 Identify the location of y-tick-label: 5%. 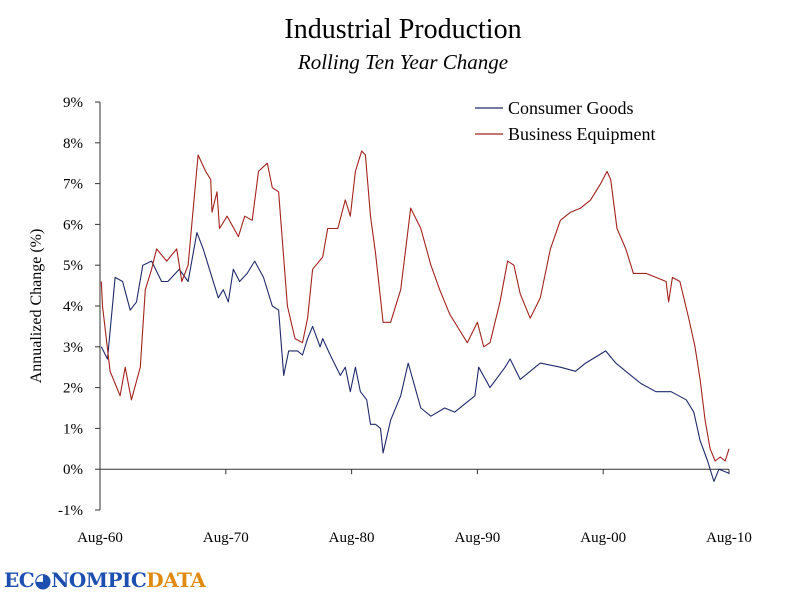
(73, 266).